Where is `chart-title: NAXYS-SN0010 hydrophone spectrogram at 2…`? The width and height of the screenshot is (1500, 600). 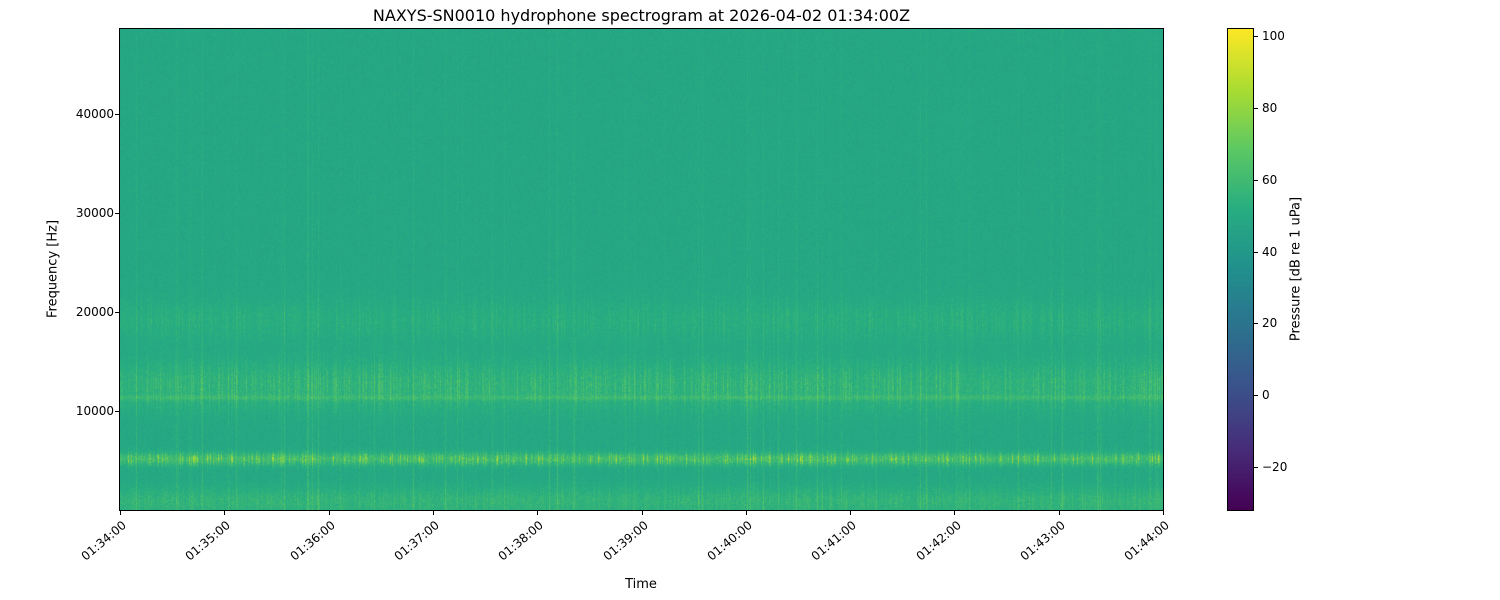 chart-title: NAXYS-SN0010 hydrophone spectrogram at 2… is located at coordinates (641, 15).